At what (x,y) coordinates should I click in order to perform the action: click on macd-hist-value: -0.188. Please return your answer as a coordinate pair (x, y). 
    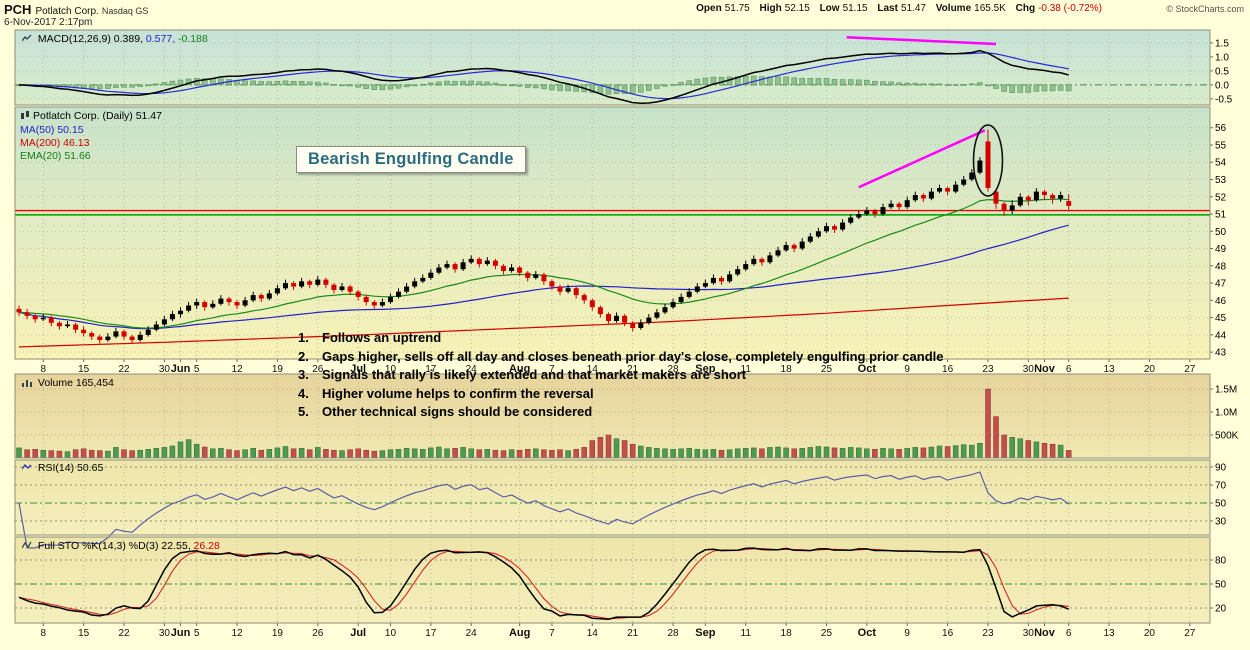
    Looking at the image, I should click on (193, 39).